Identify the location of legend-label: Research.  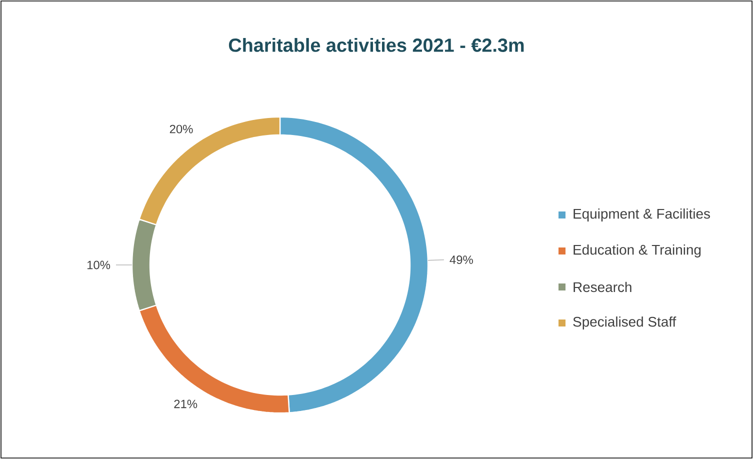
(603, 287).